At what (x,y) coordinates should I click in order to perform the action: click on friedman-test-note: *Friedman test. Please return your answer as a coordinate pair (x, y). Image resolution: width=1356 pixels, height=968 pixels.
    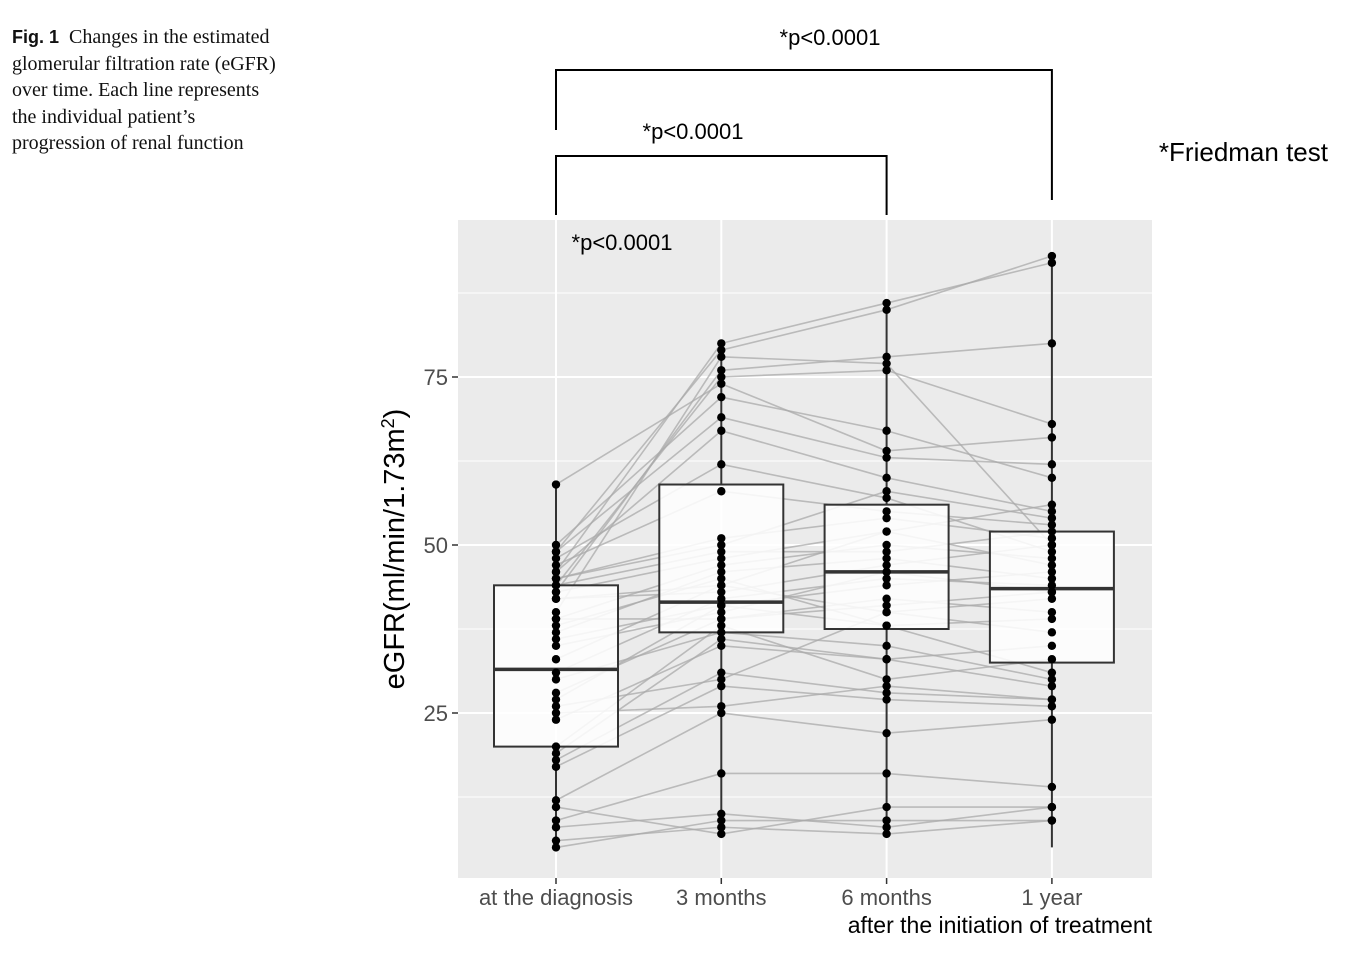
    Looking at the image, I should click on (1244, 152).